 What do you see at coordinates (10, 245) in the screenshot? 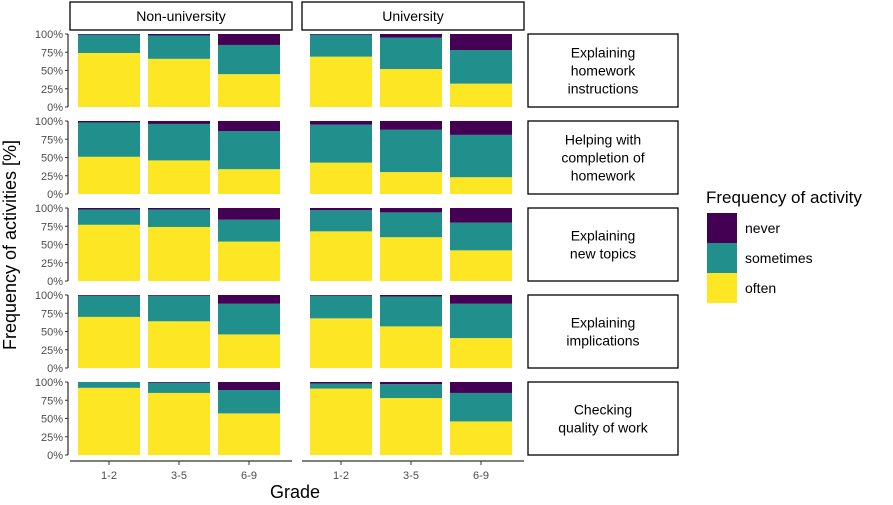
I see `y-axis-title: Frequency of activities [%]` at bounding box center [10, 245].